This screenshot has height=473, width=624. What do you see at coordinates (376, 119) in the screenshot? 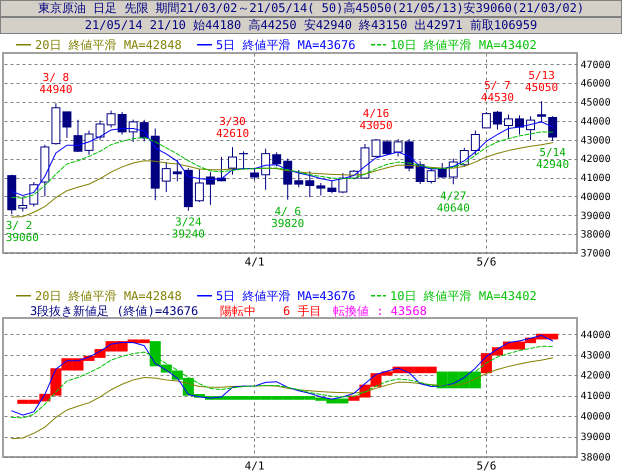
I see `annotation: 4/16 43050` at bounding box center [376, 119].